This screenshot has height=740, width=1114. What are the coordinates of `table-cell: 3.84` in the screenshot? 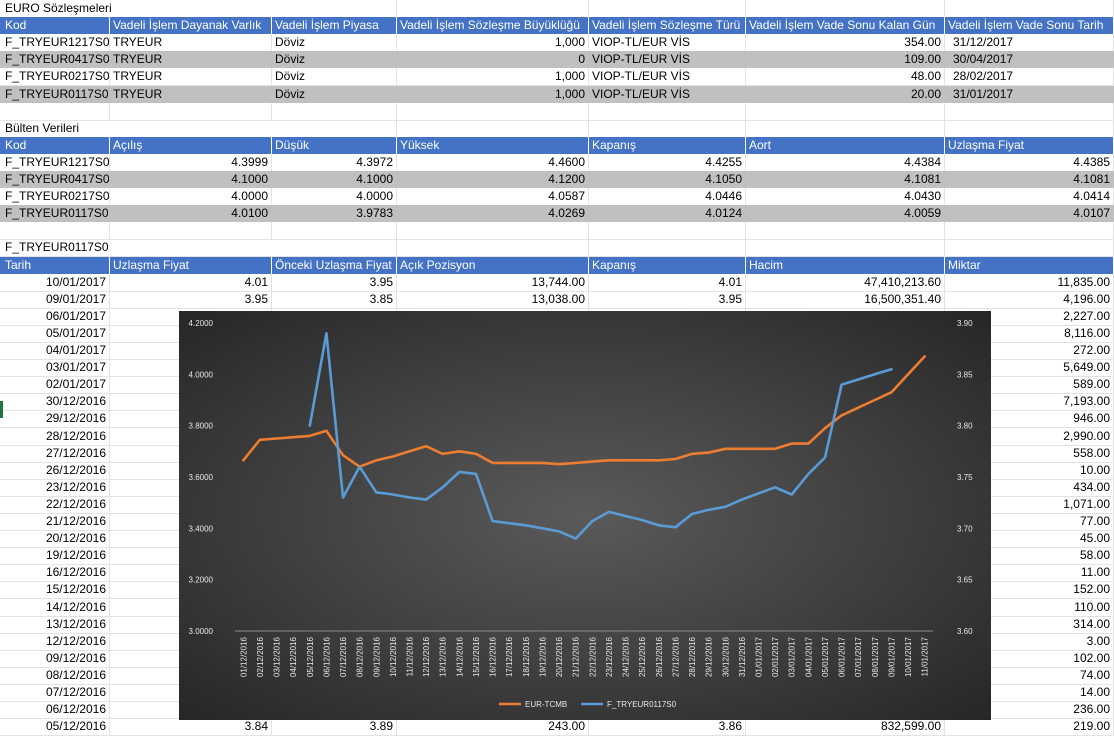 It's located at (191, 727).